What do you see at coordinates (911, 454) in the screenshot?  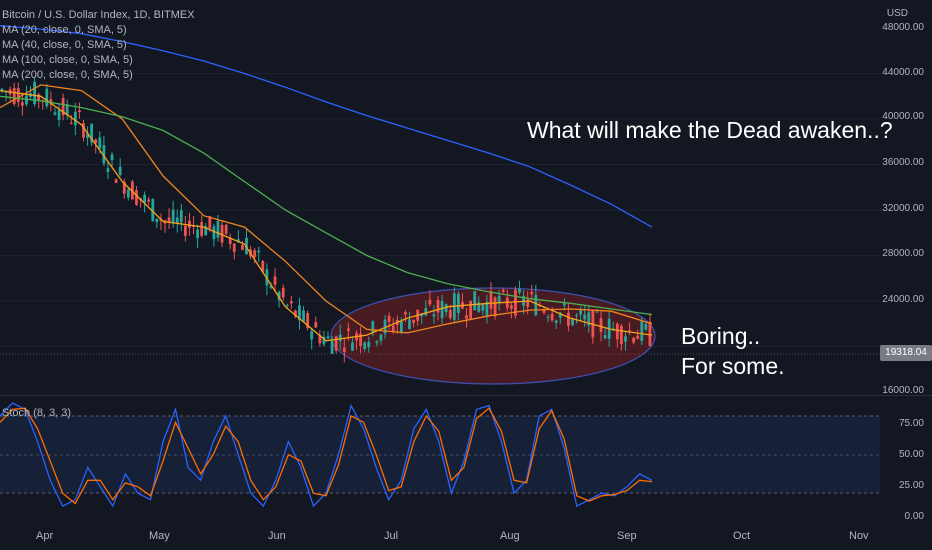 I see `stoch-y-tick: 50.00` at bounding box center [911, 454].